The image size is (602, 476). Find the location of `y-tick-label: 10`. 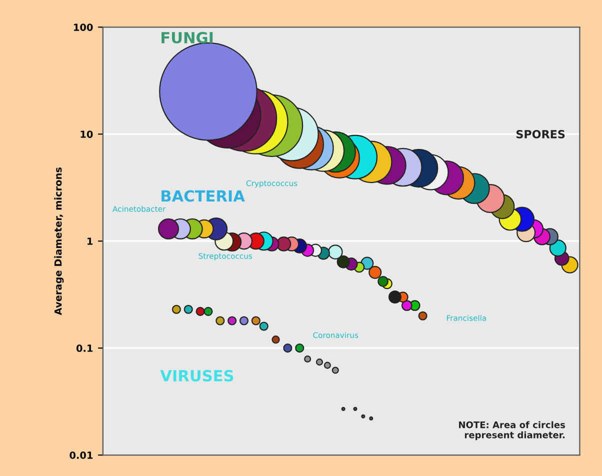

y-tick-label: 10 is located at coordinates (86, 134).